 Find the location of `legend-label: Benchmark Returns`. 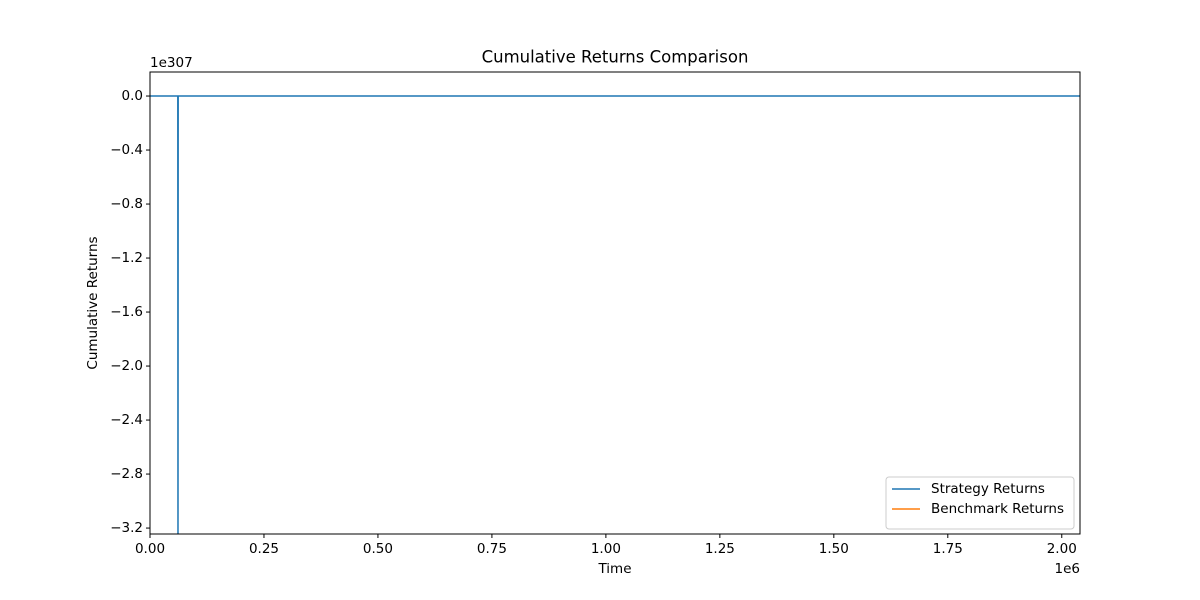

legend-label: Benchmark Returns is located at coordinates (997, 509).